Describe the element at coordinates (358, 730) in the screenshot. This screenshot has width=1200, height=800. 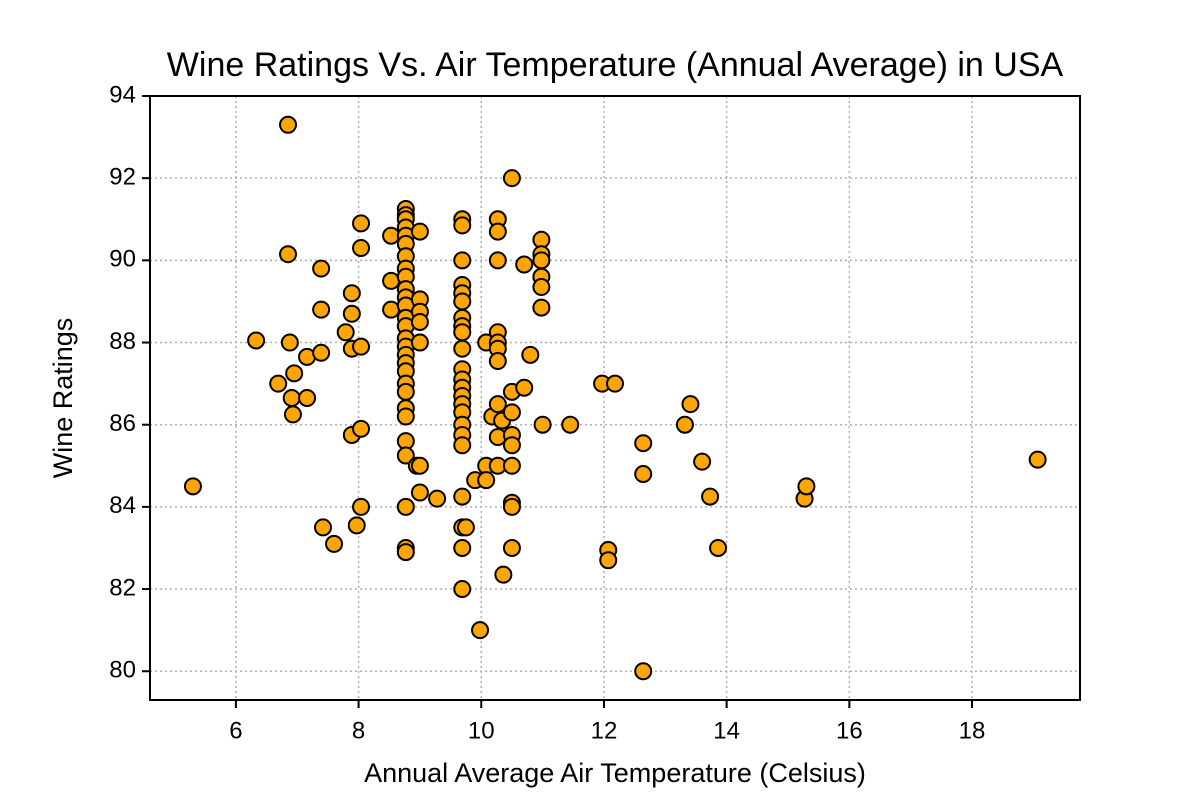
I see `x-tick-label: 8` at that location.